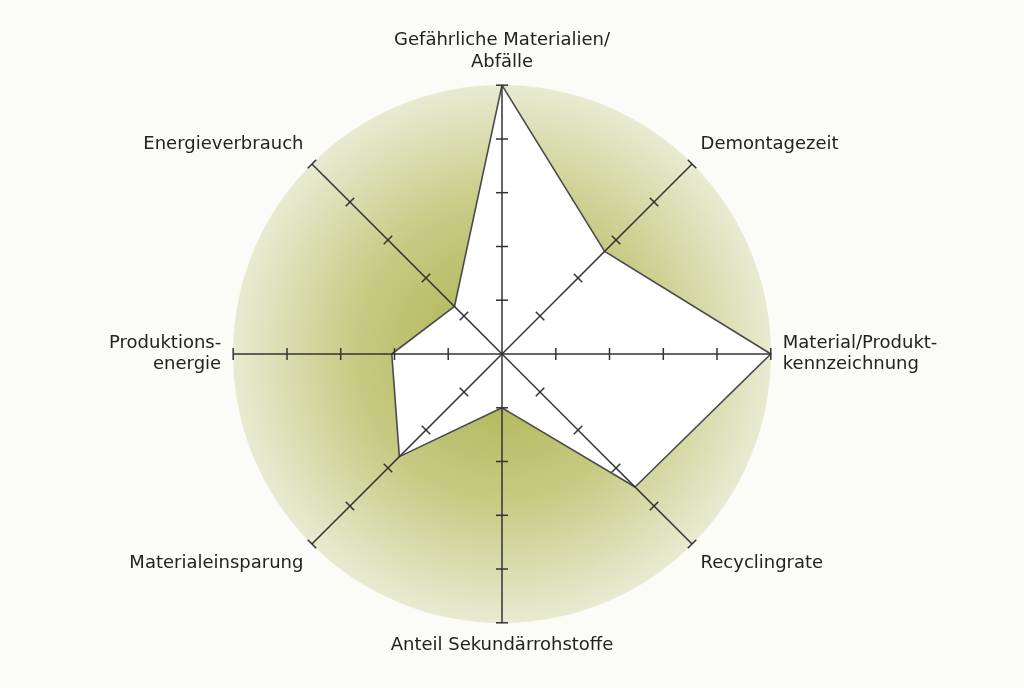  I want to click on spoke-label: Gefährliche Materialien/ Abfälle, so click(502, 50).